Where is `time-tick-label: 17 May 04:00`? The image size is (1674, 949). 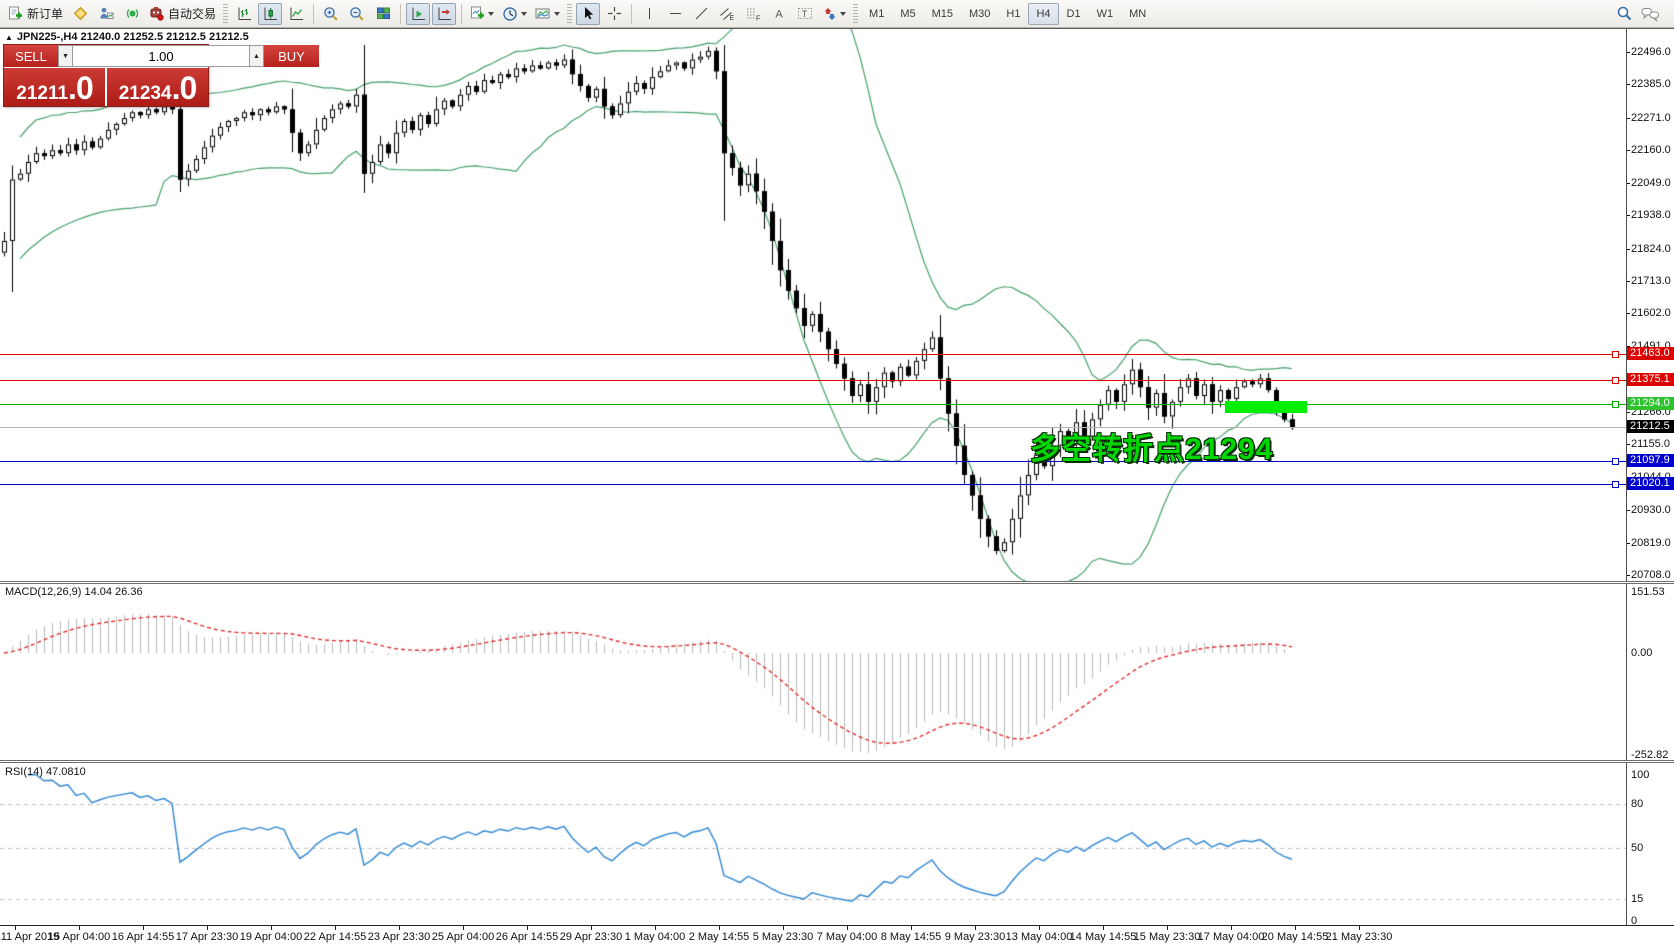 time-tick-label: 17 May 04:00 is located at coordinates (1231, 937).